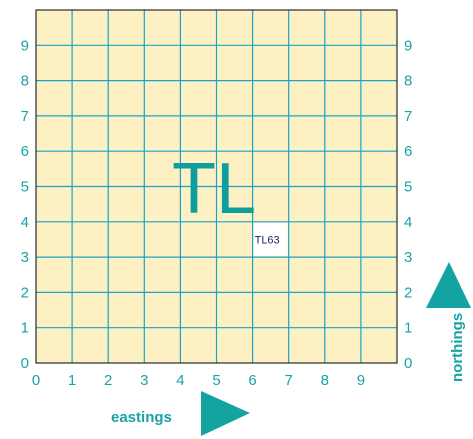 Image resolution: width=473 pixels, height=439 pixels. Describe the element at coordinates (108, 380) in the screenshot. I see `easting-tick-label: 2` at that location.